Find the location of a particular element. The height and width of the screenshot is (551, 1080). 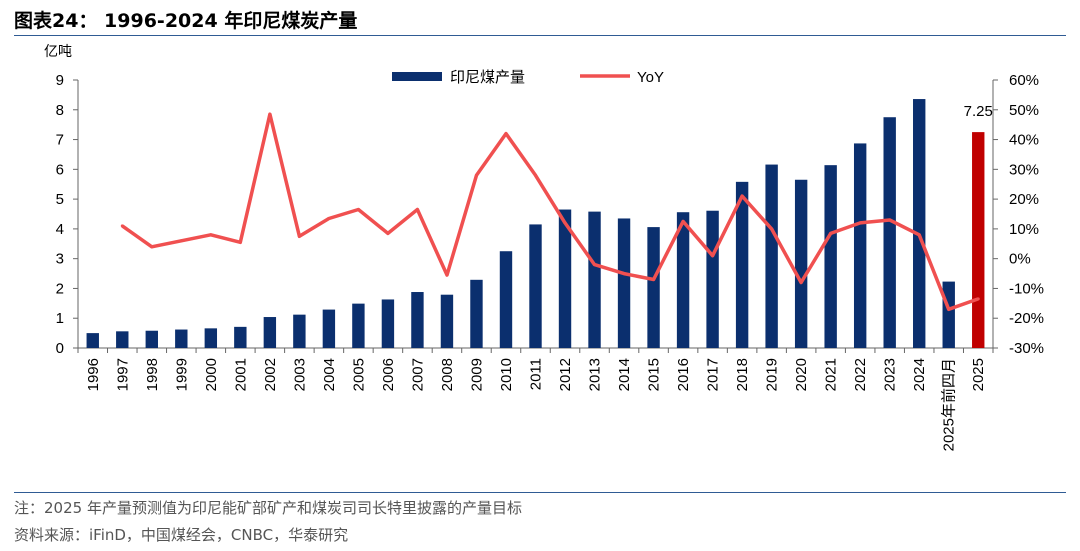

x-tick-label: 2002 is located at coordinates (270, 374).